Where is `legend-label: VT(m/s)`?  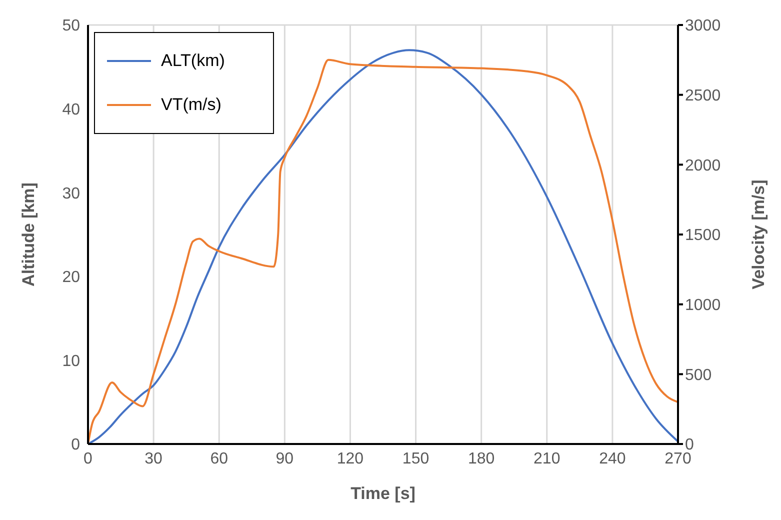
legend-label: VT(m/s) is located at coordinates (191, 105).